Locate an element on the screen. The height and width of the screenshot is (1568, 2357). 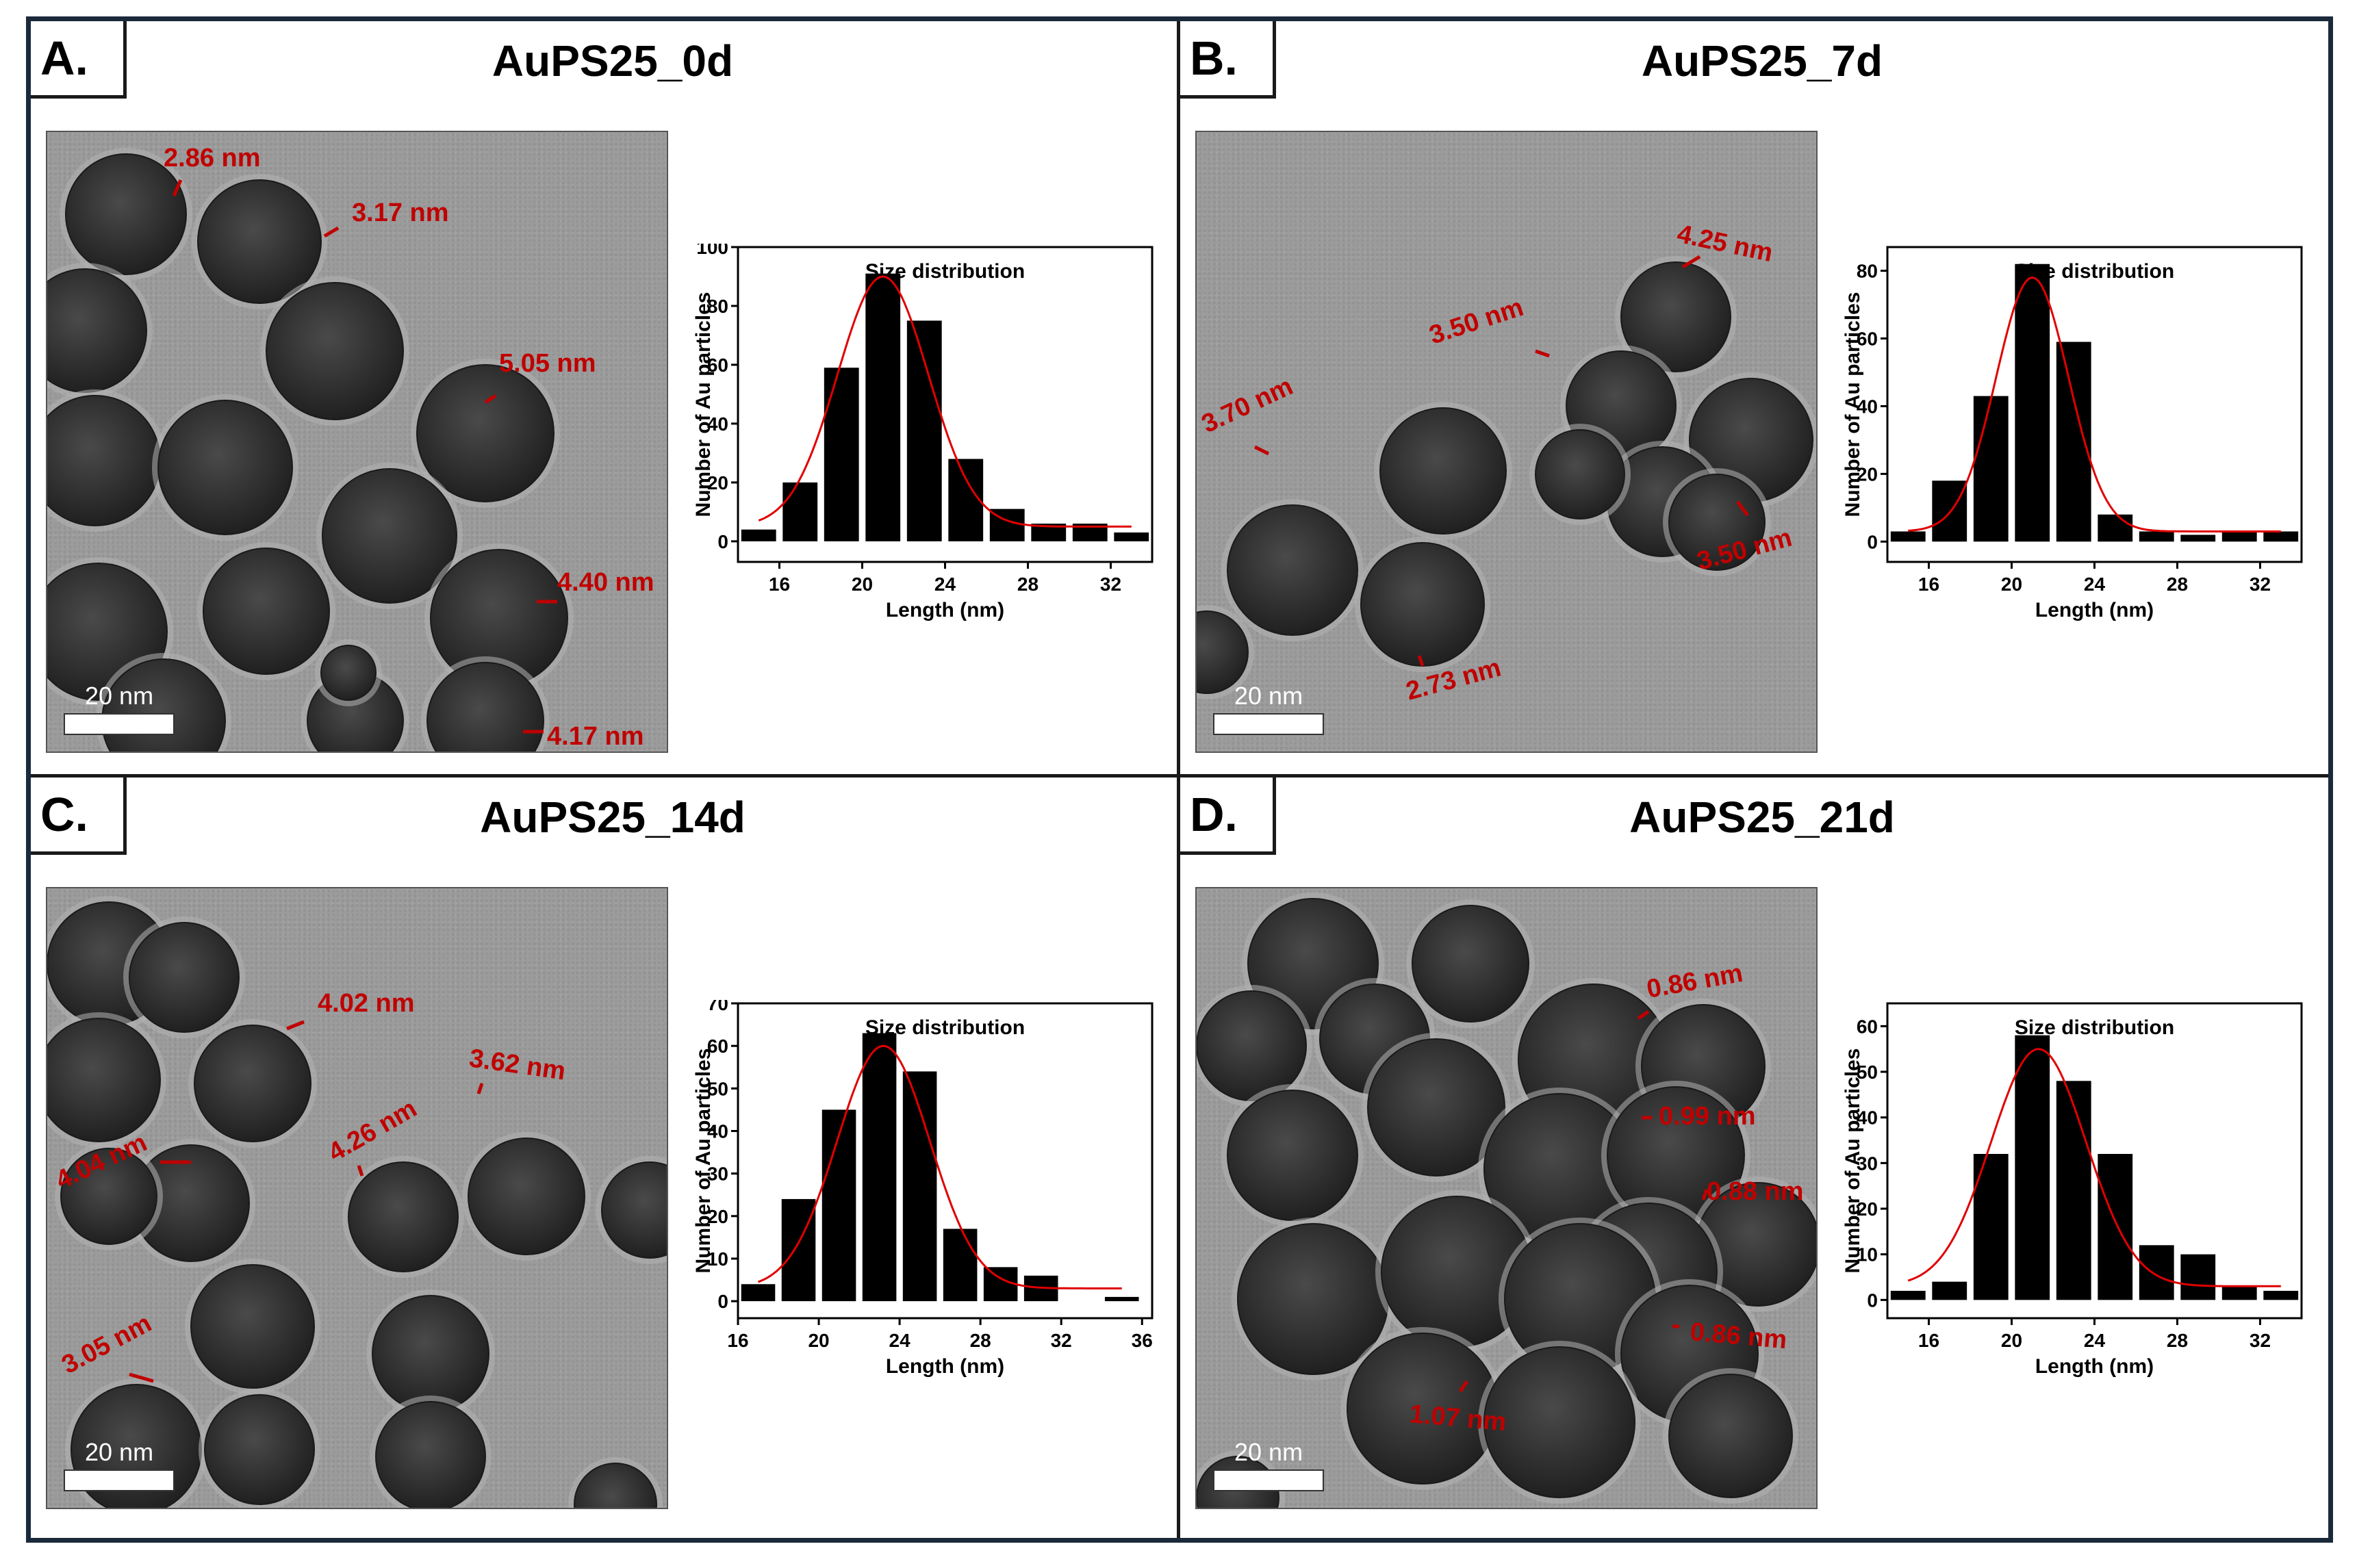
panel-title: AuPS25_0d is located at coordinates (613, 61).